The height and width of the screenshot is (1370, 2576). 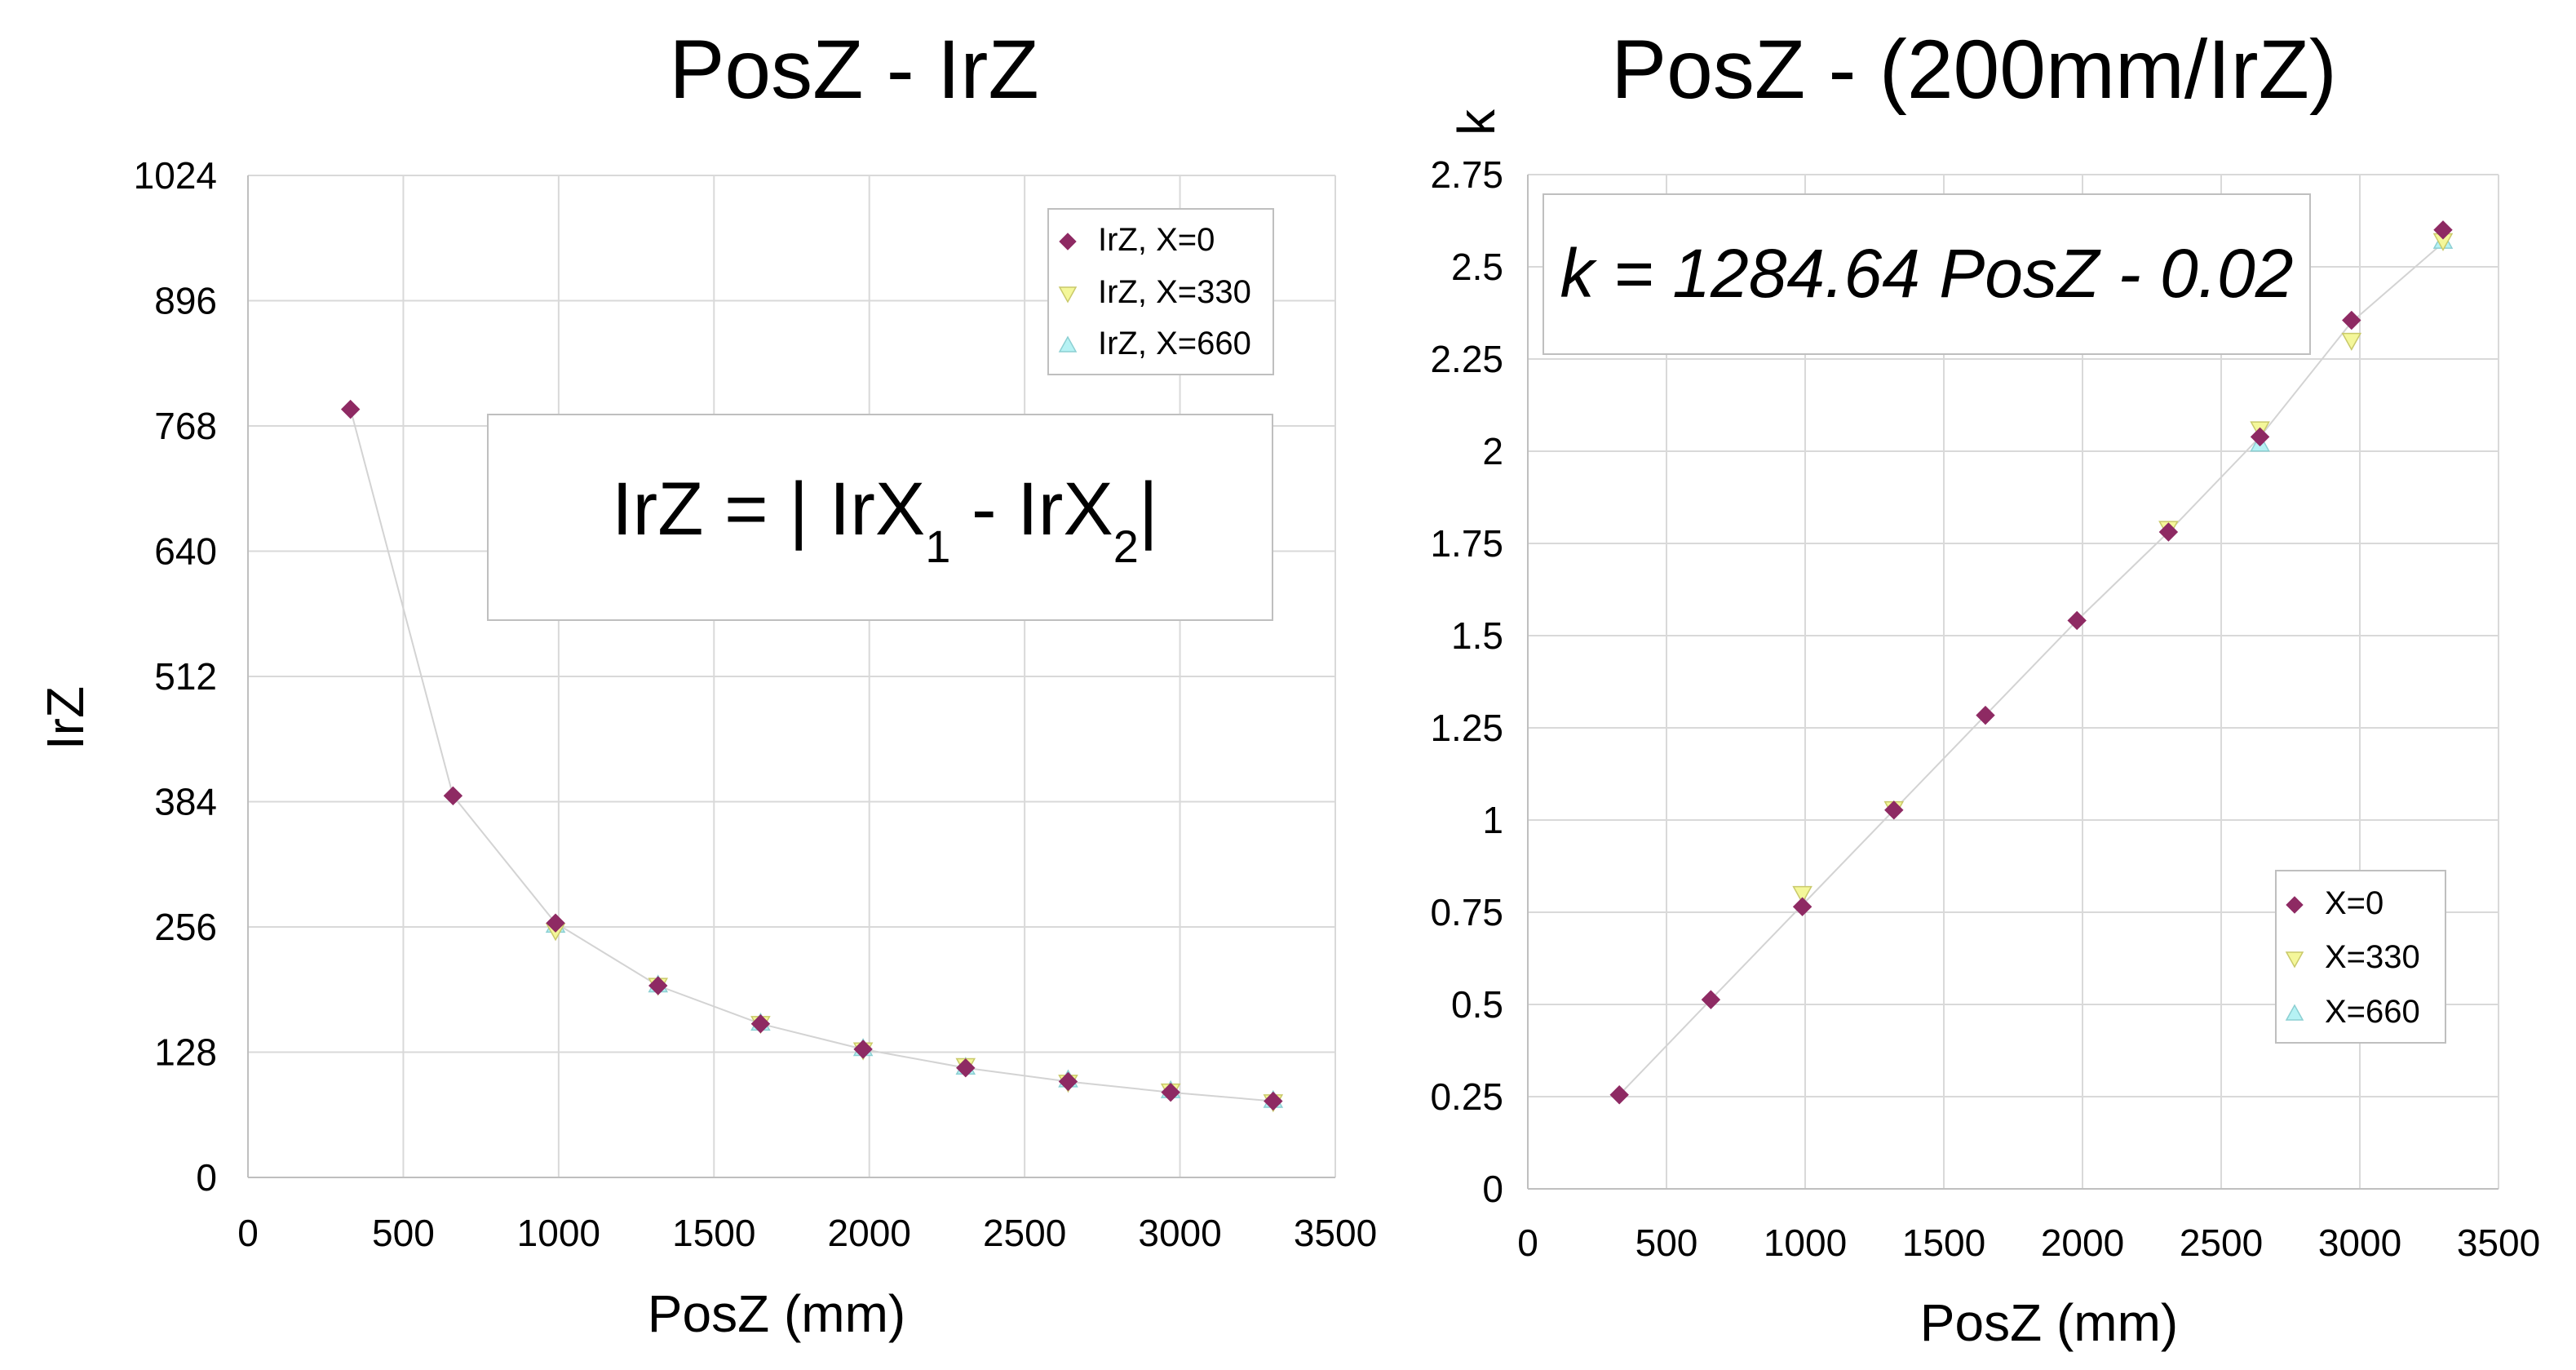 What do you see at coordinates (1466, 543) in the screenshot?
I see `y-tick-label: 1.75` at bounding box center [1466, 543].